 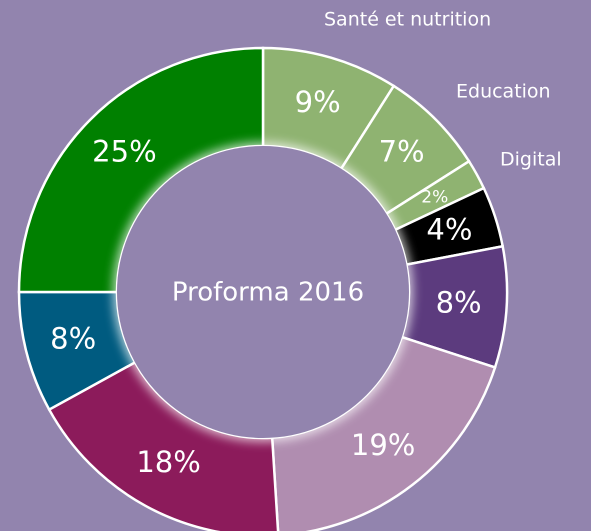 I want to click on value-label: 7%, so click(x=402, y=151).